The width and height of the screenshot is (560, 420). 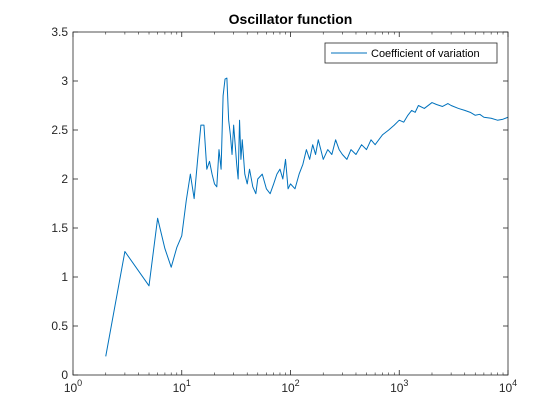 I want to click on legend-label: Coefficient of variation, so click(x=425, y=54).